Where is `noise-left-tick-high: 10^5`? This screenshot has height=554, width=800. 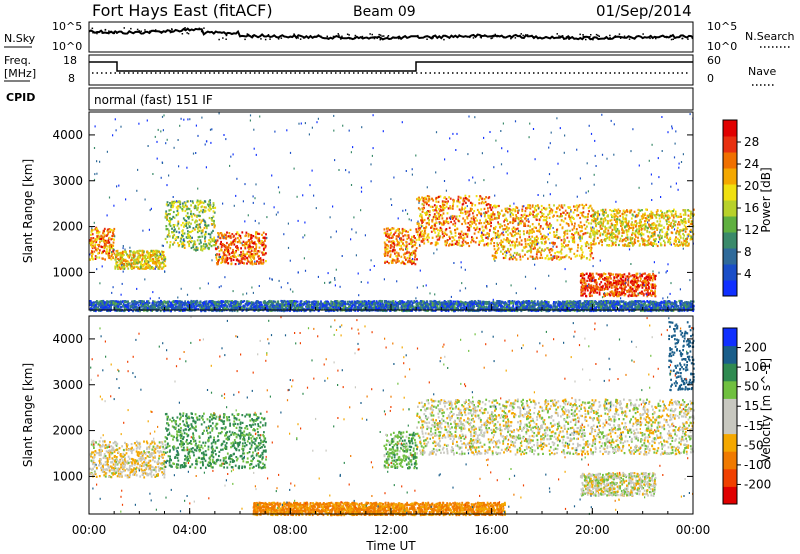 noise-left-tick-high: 10^5 is located at coordinates (67, 26).